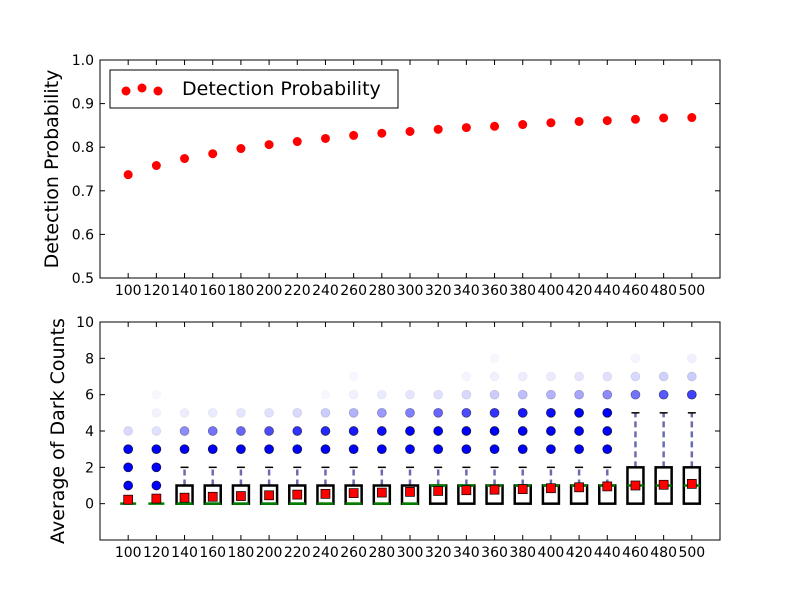  Describe the element at coordinates (297, 553) in the screenshot. I see `x-tick-label: 220` at that location.